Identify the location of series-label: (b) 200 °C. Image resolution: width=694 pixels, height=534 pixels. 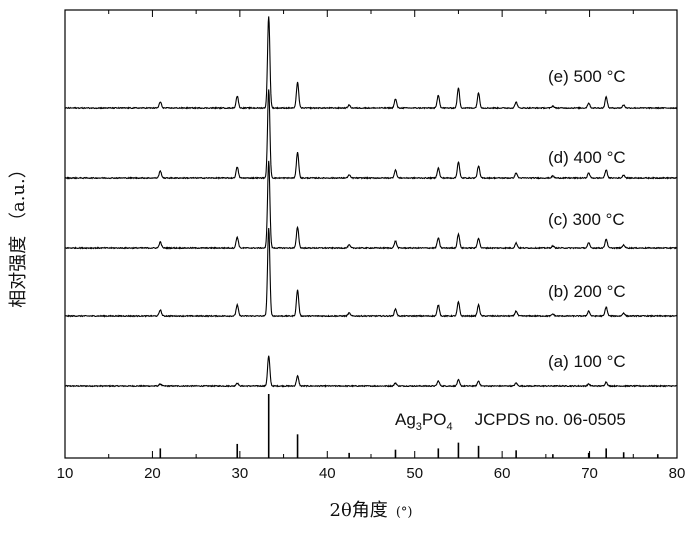
(587, 291).